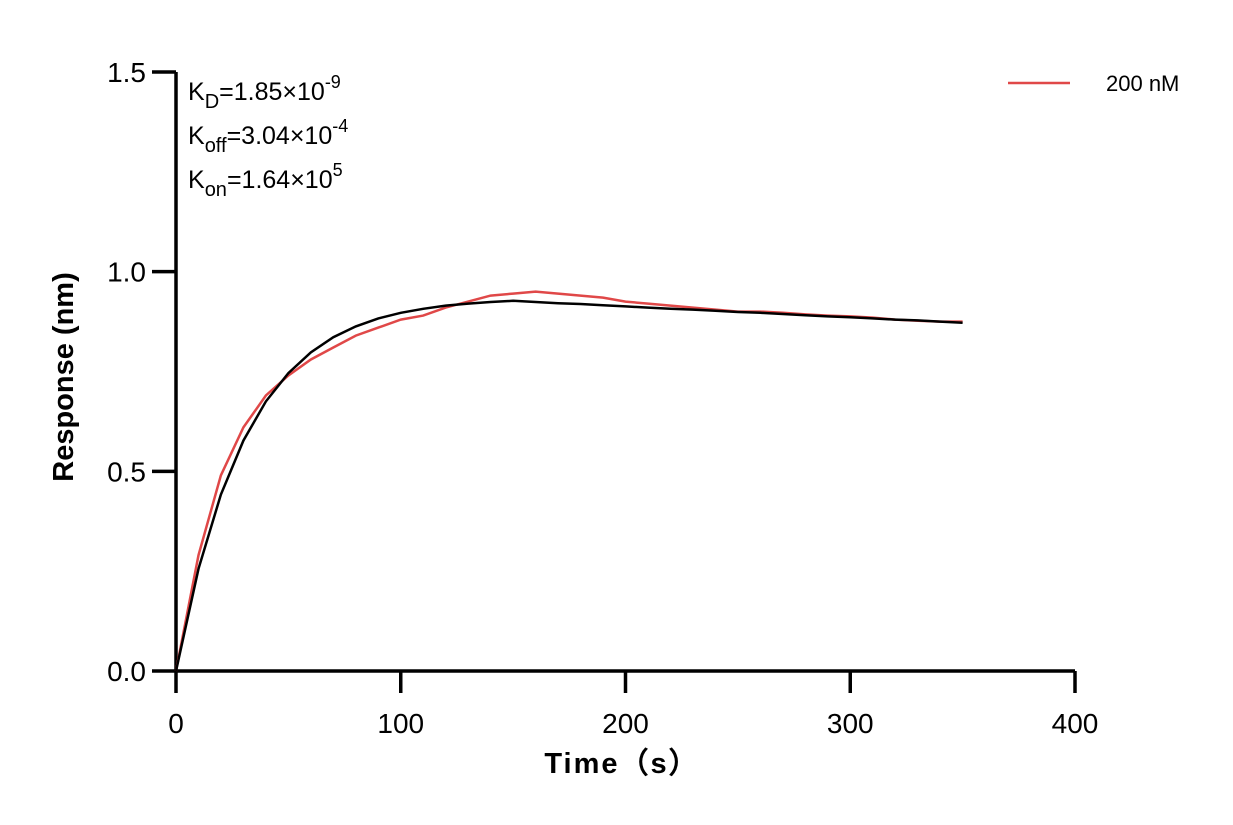 The image size is (1233, 825). What do you see at coordinates (400, 723) in the screenshot?
I see `x-tick-label: 100` at bounding box center [400, 723].